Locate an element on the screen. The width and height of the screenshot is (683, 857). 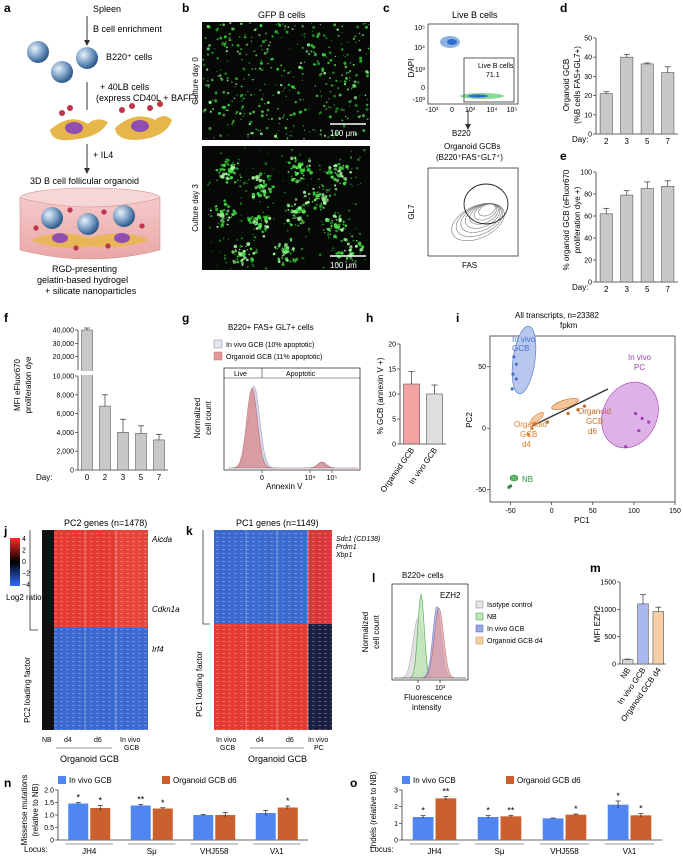
f-daylabel: Day: is located at coordinates (44, 477).